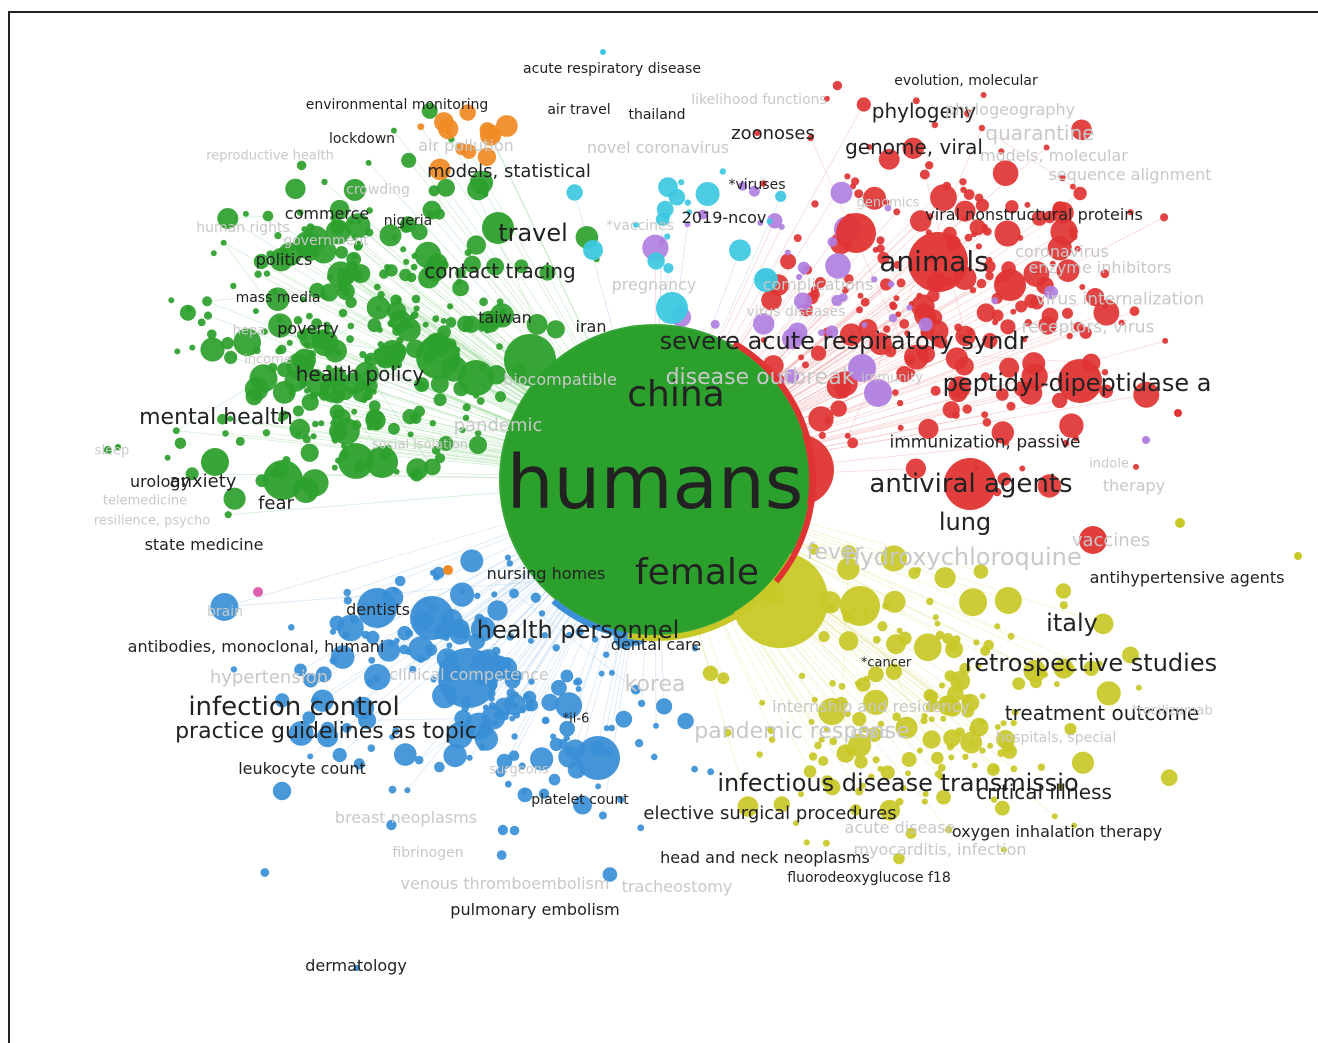  What do you see at coordinates (268, 360) in the screenshot?
I see `term-label-income: income` at bounding box center [268, 360].